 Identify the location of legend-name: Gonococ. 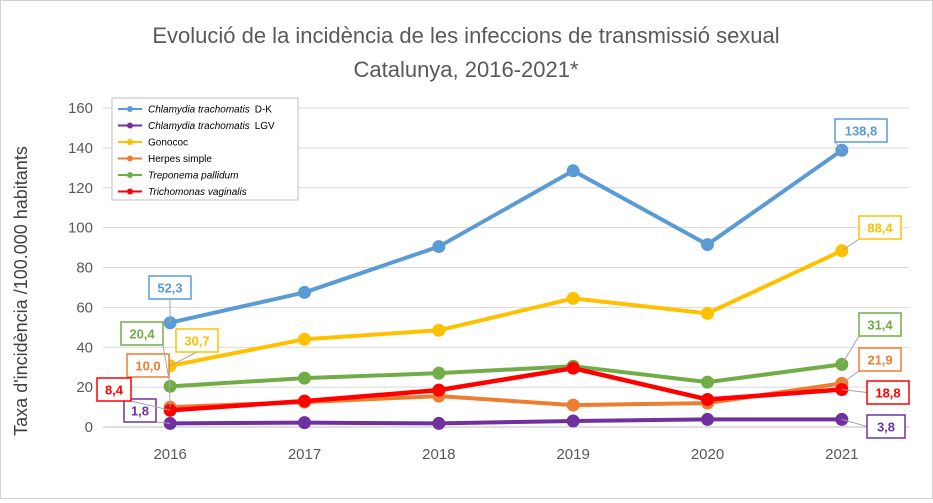
(168, 143).